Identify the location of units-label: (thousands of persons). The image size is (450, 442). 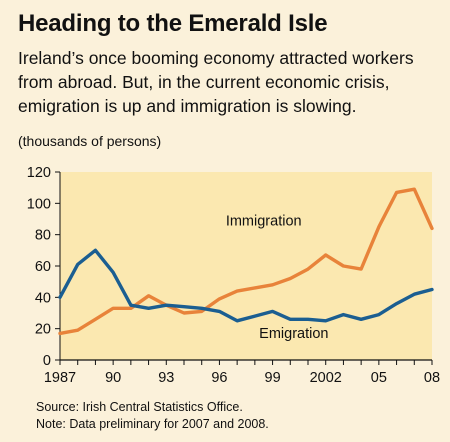
(90, 141).